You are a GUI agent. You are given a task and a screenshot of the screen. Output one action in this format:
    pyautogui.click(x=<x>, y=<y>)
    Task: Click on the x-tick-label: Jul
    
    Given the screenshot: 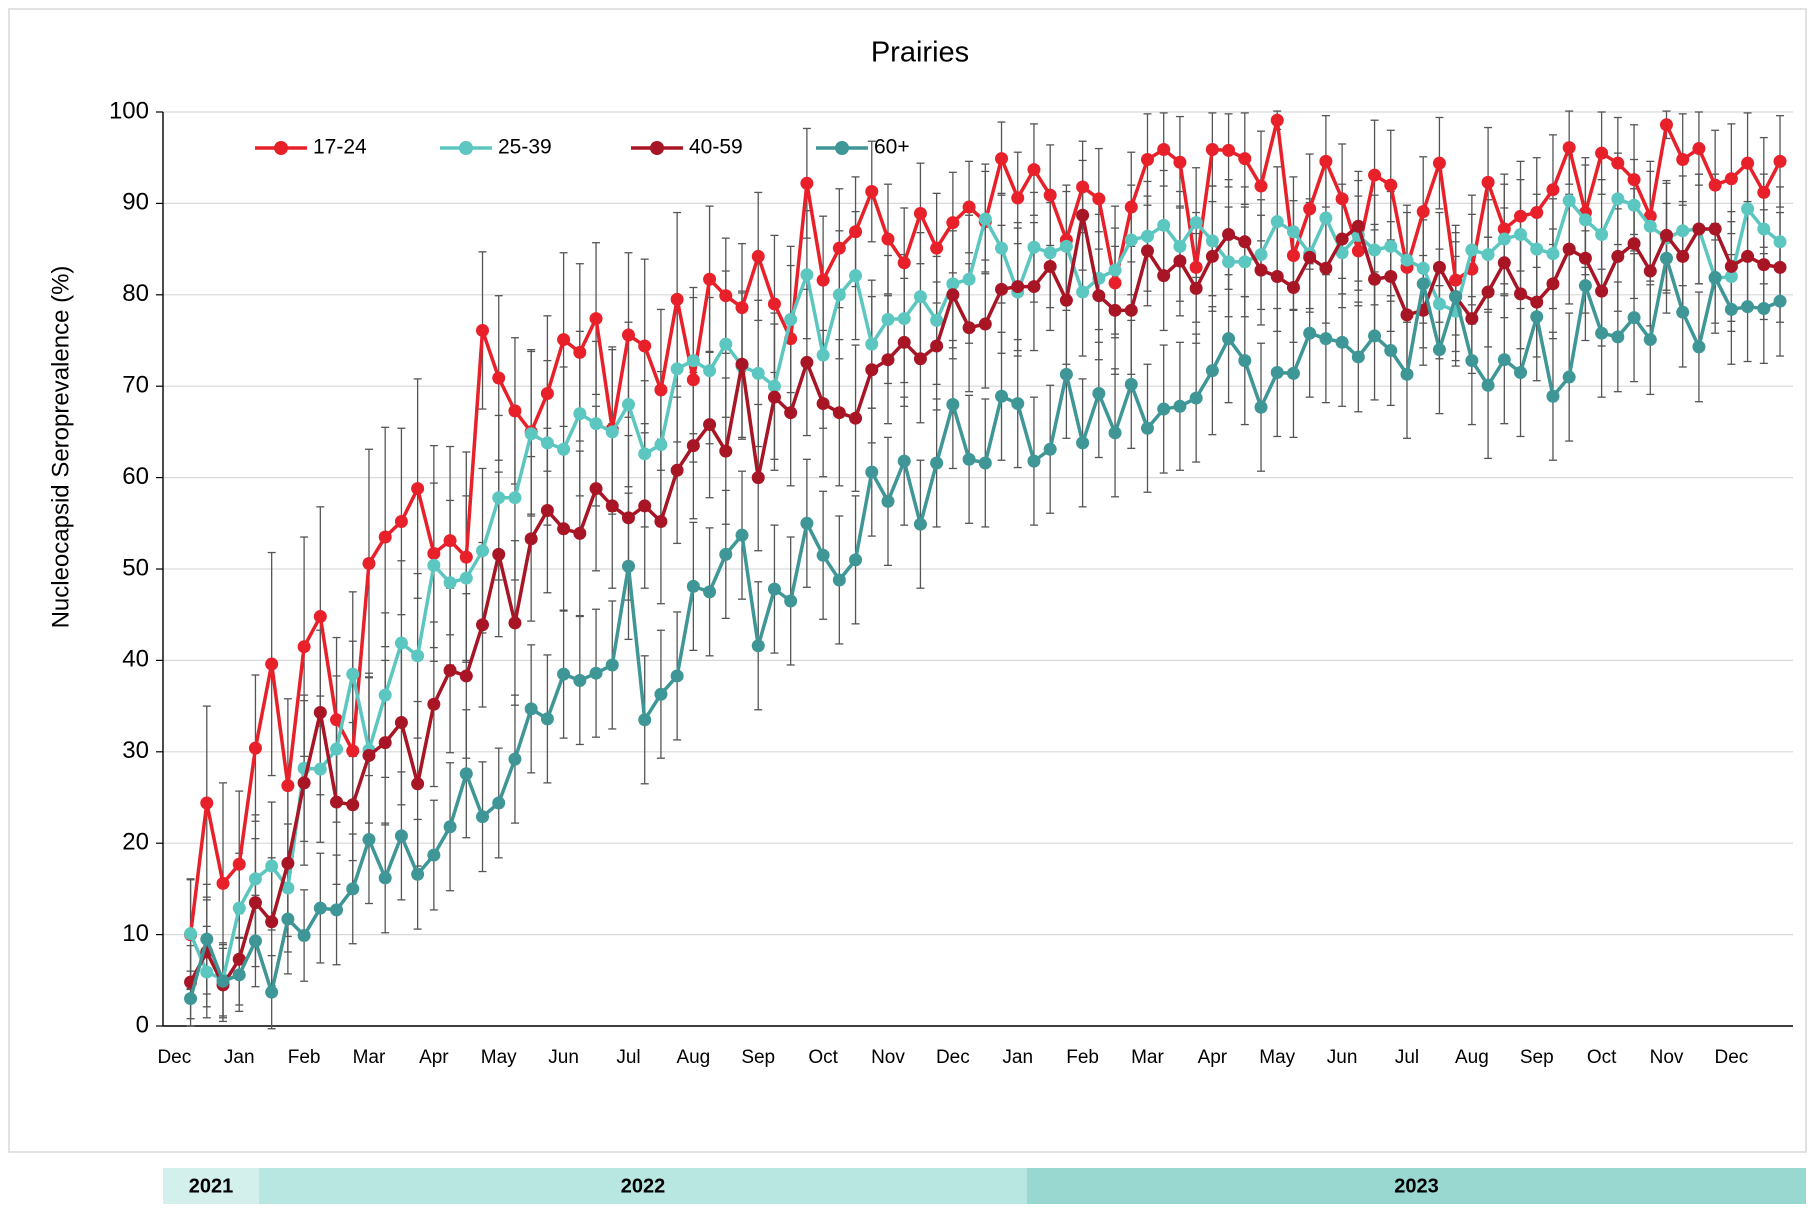 What is the action you would take?
    pyautogui.click(x=628, y=1057)
    